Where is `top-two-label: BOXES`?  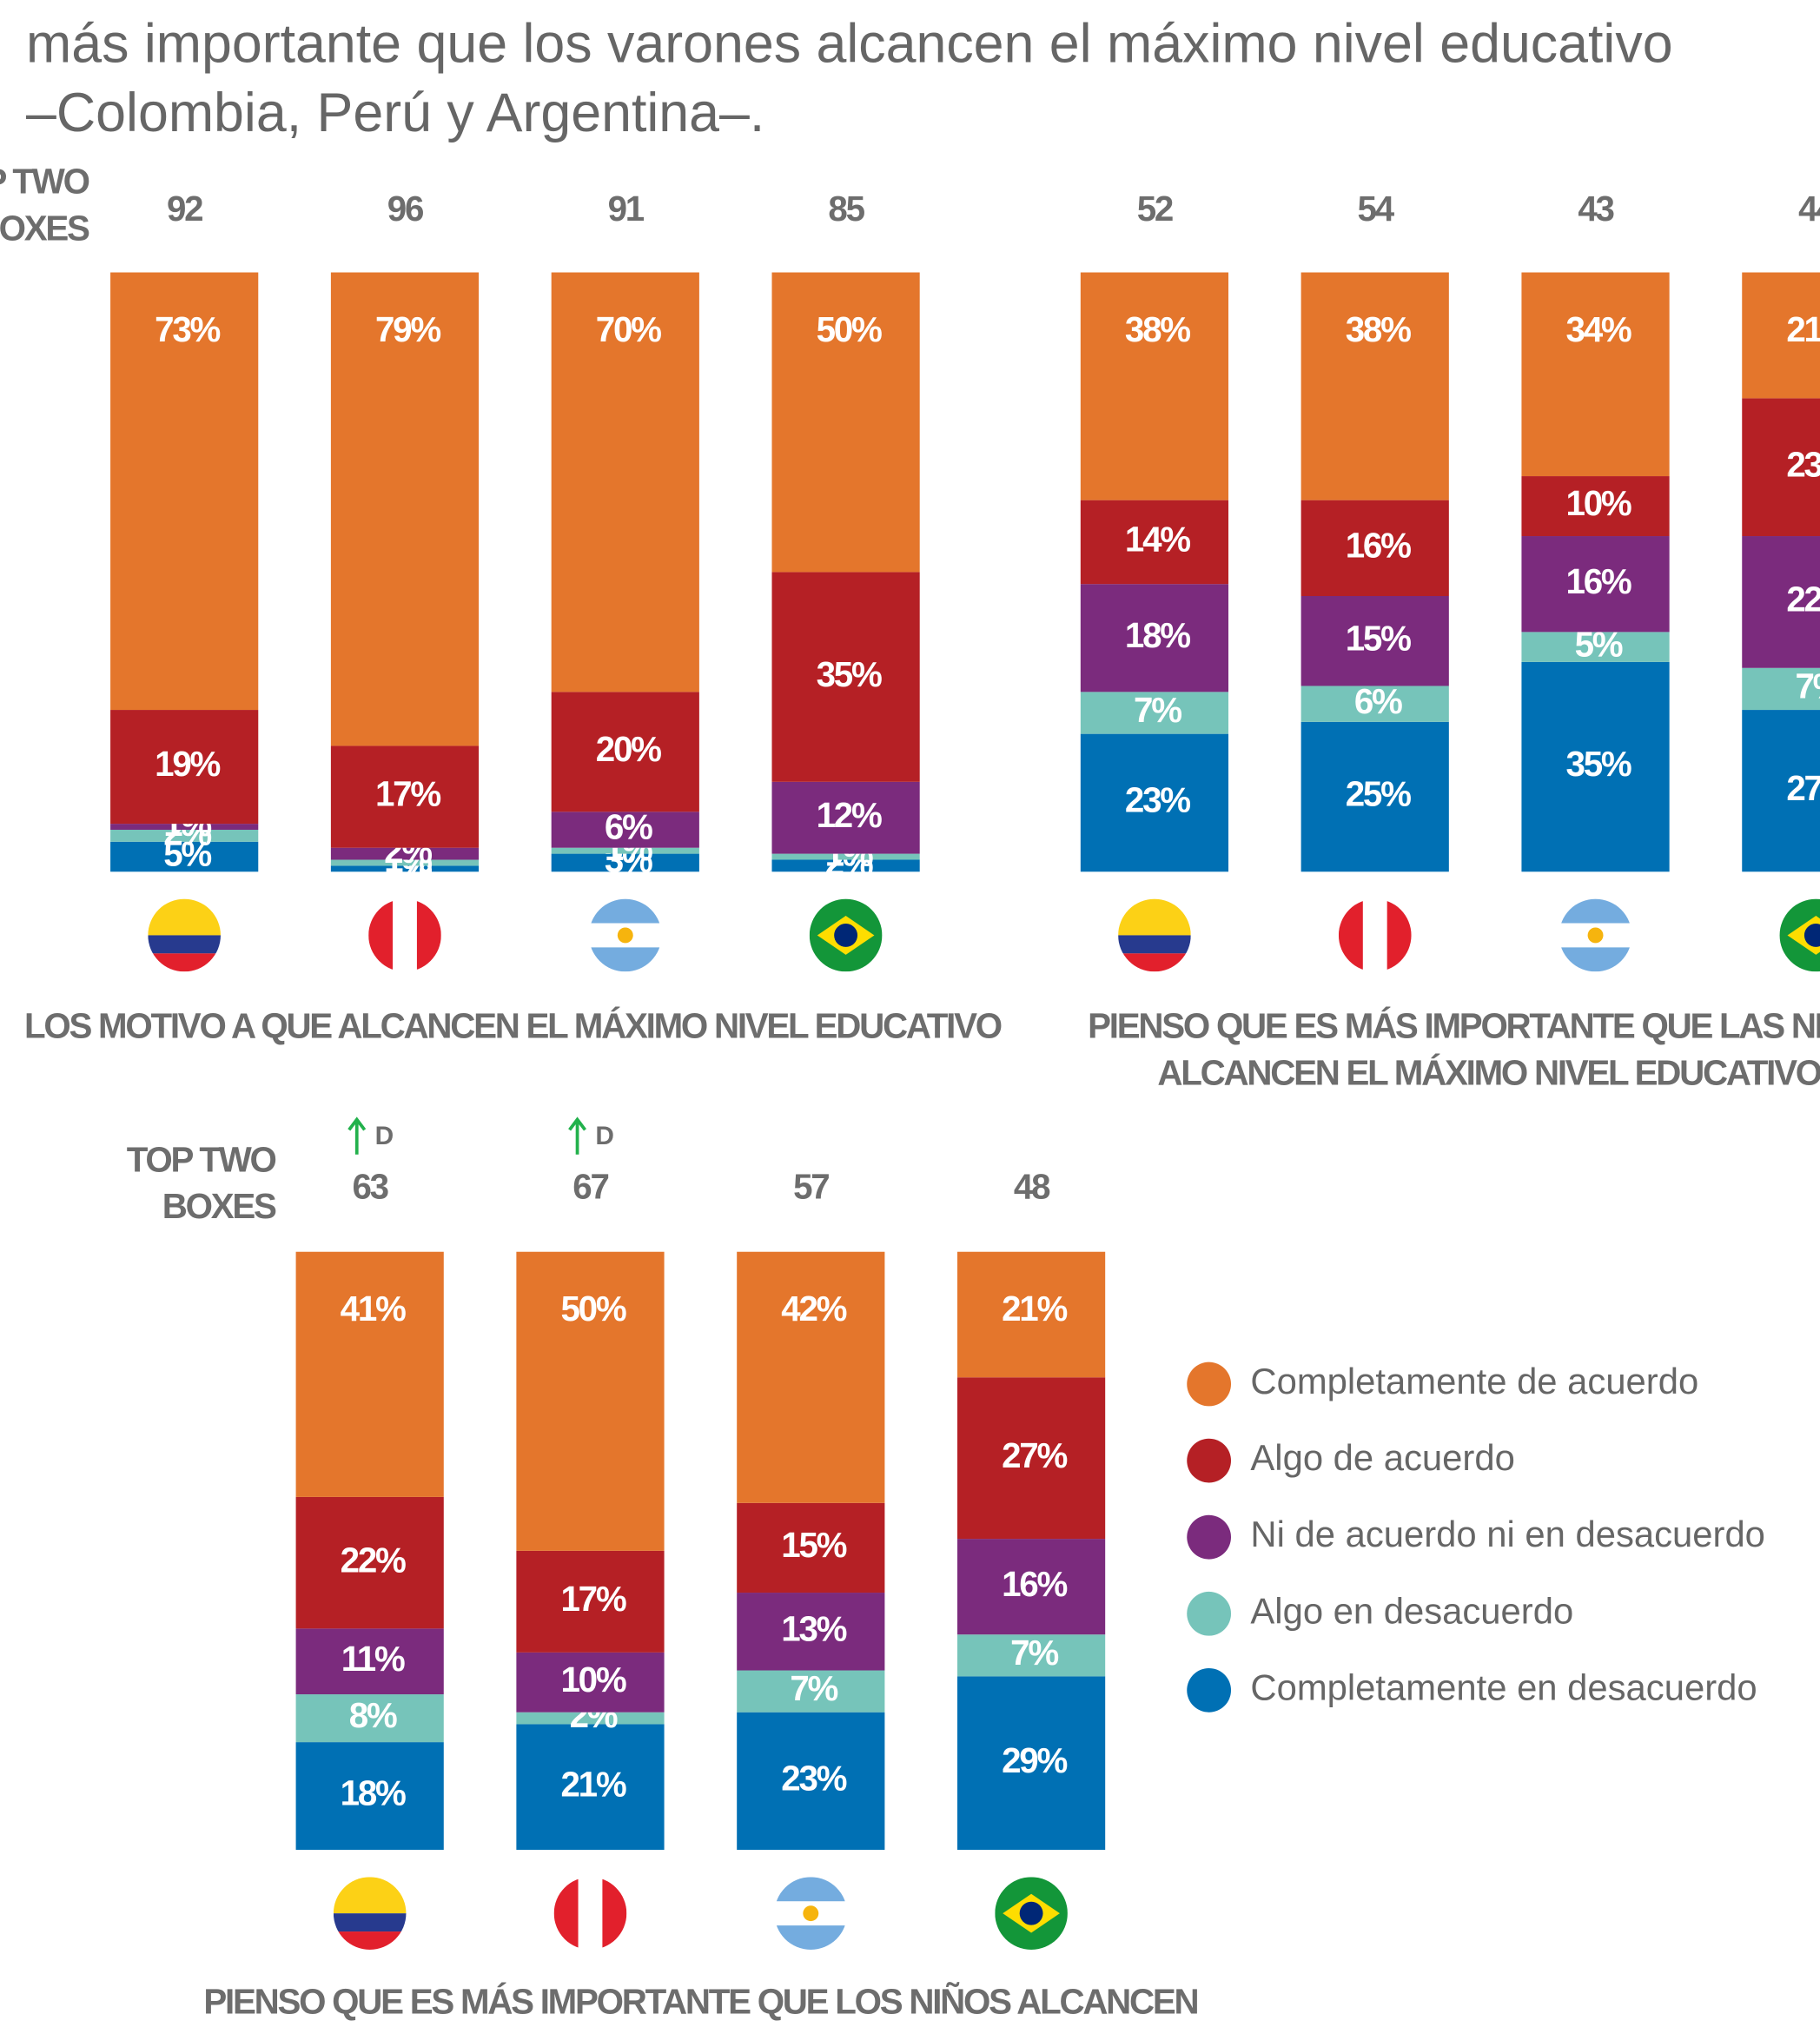
top-two-label: BOXES is located at coordinates (219, 1207).